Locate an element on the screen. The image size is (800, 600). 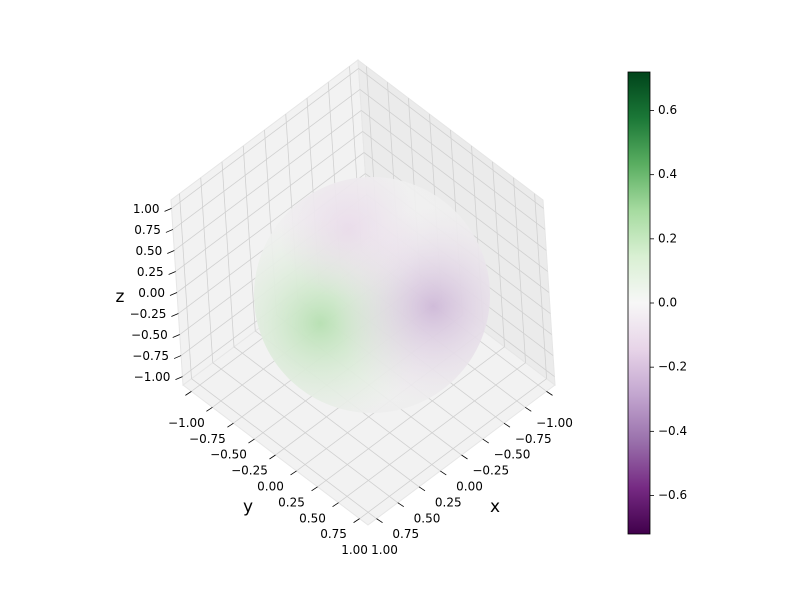
z-tick-label: −0.50 is located at coordinates (149, 335).